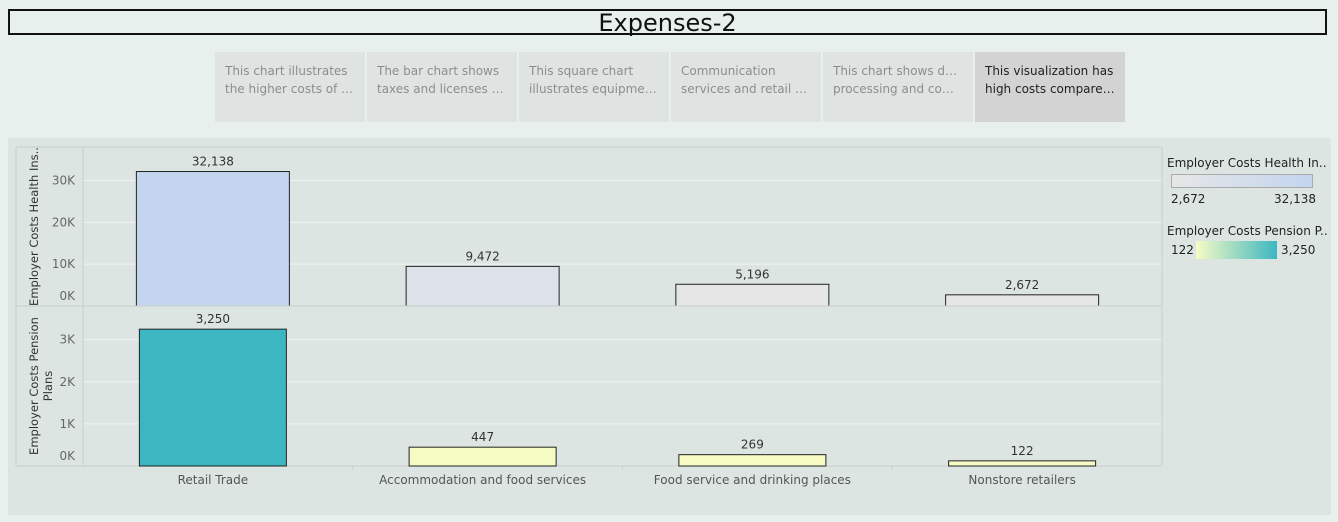 Image resolution: width=1338 pixels, height=522 pixels. I want to click on legend-pension-ramp, so click(1236, 250).